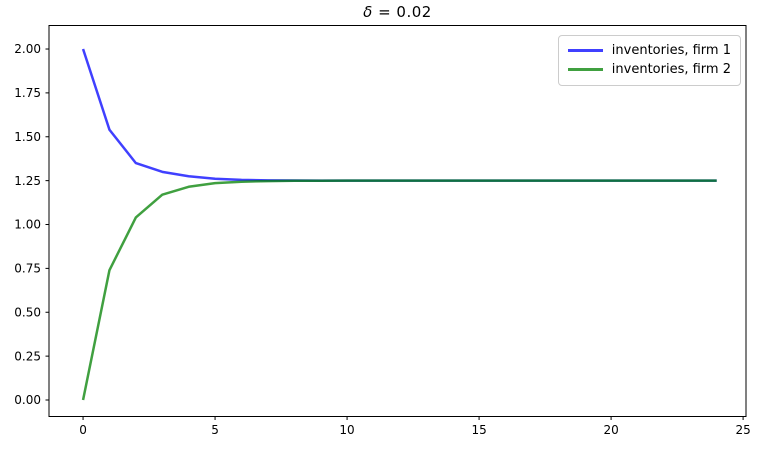 This screenshot has height=450, width=761. Describe the element at coordinates (27, 137) in the screenshot. I see `y-axis-tick-label: 1.50` at that location.